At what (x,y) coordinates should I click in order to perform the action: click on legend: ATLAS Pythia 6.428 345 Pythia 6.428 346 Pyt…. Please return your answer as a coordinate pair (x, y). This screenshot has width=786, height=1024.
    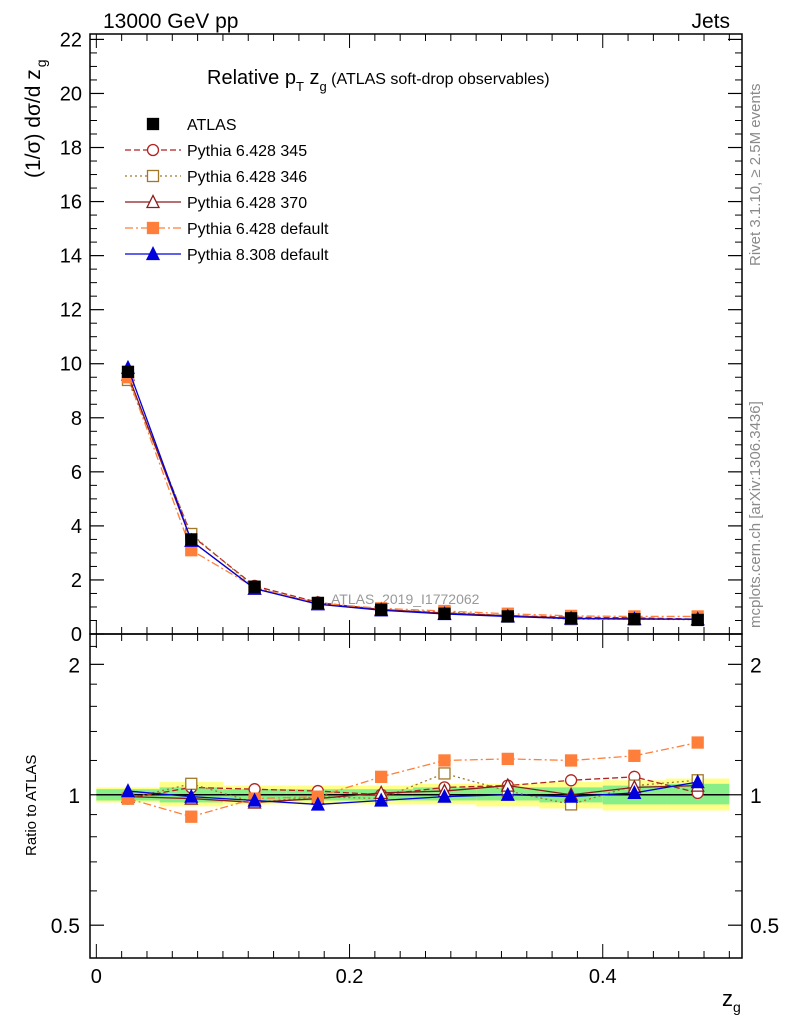
    Looking at the image, I should click on (227, 190).